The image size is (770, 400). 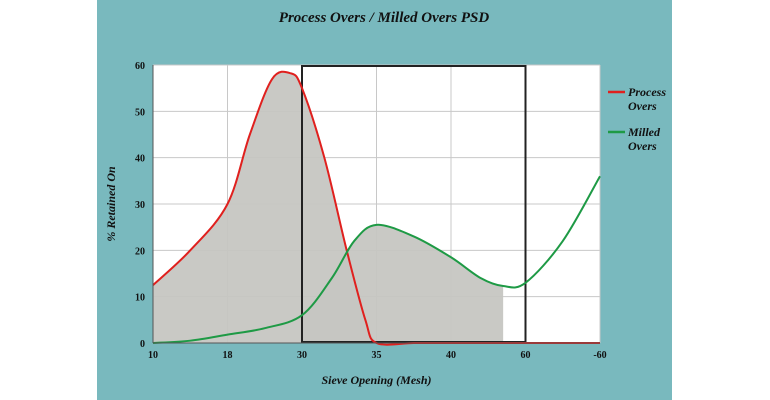 I want to click on y-tick-label: 60, so click(x=140, y=66).